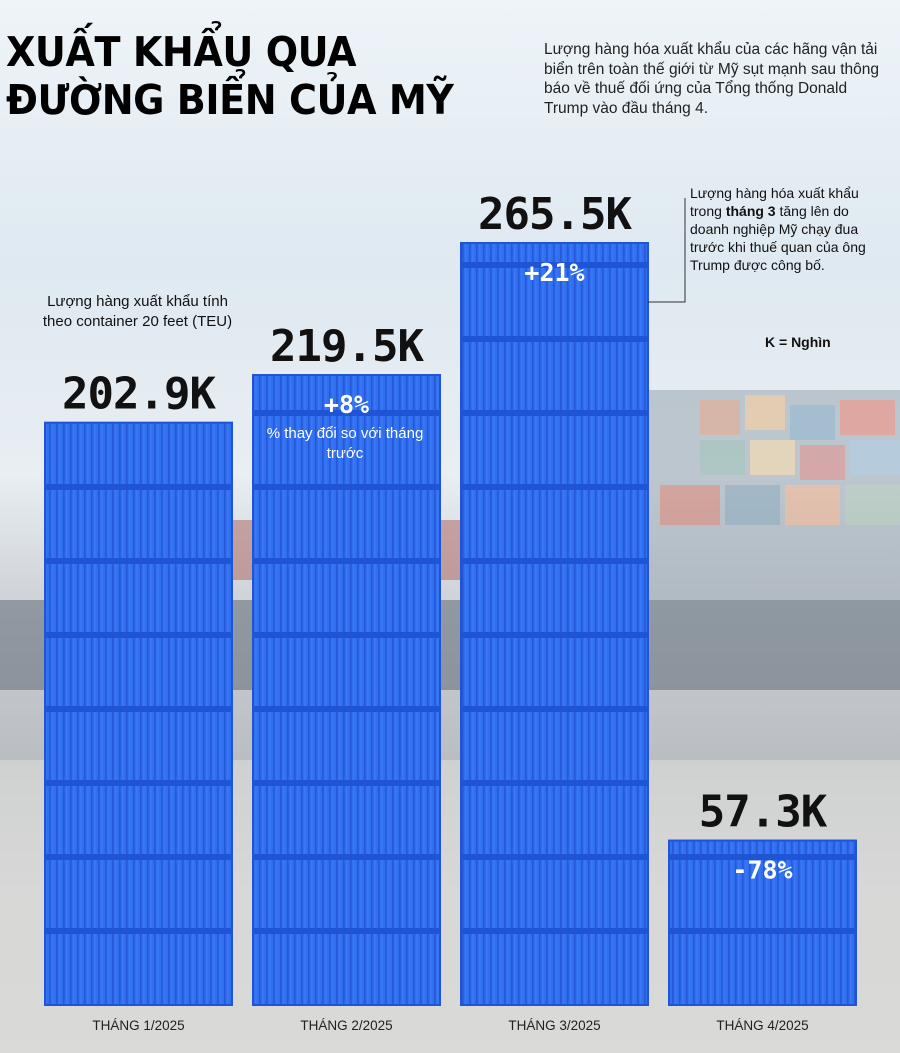  What do you see at coordinates (345, 443) in the screenshot?
I see `bar-change-note: % thay đổi so với tháng trước` at bounding box center [345, 443].